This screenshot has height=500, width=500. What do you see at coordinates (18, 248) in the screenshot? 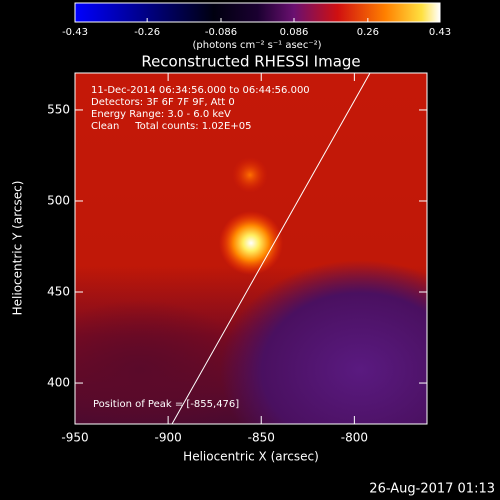
I see `y-axis-label: Heliocentric Y (arcsec)` at bounding box center [18, 248].